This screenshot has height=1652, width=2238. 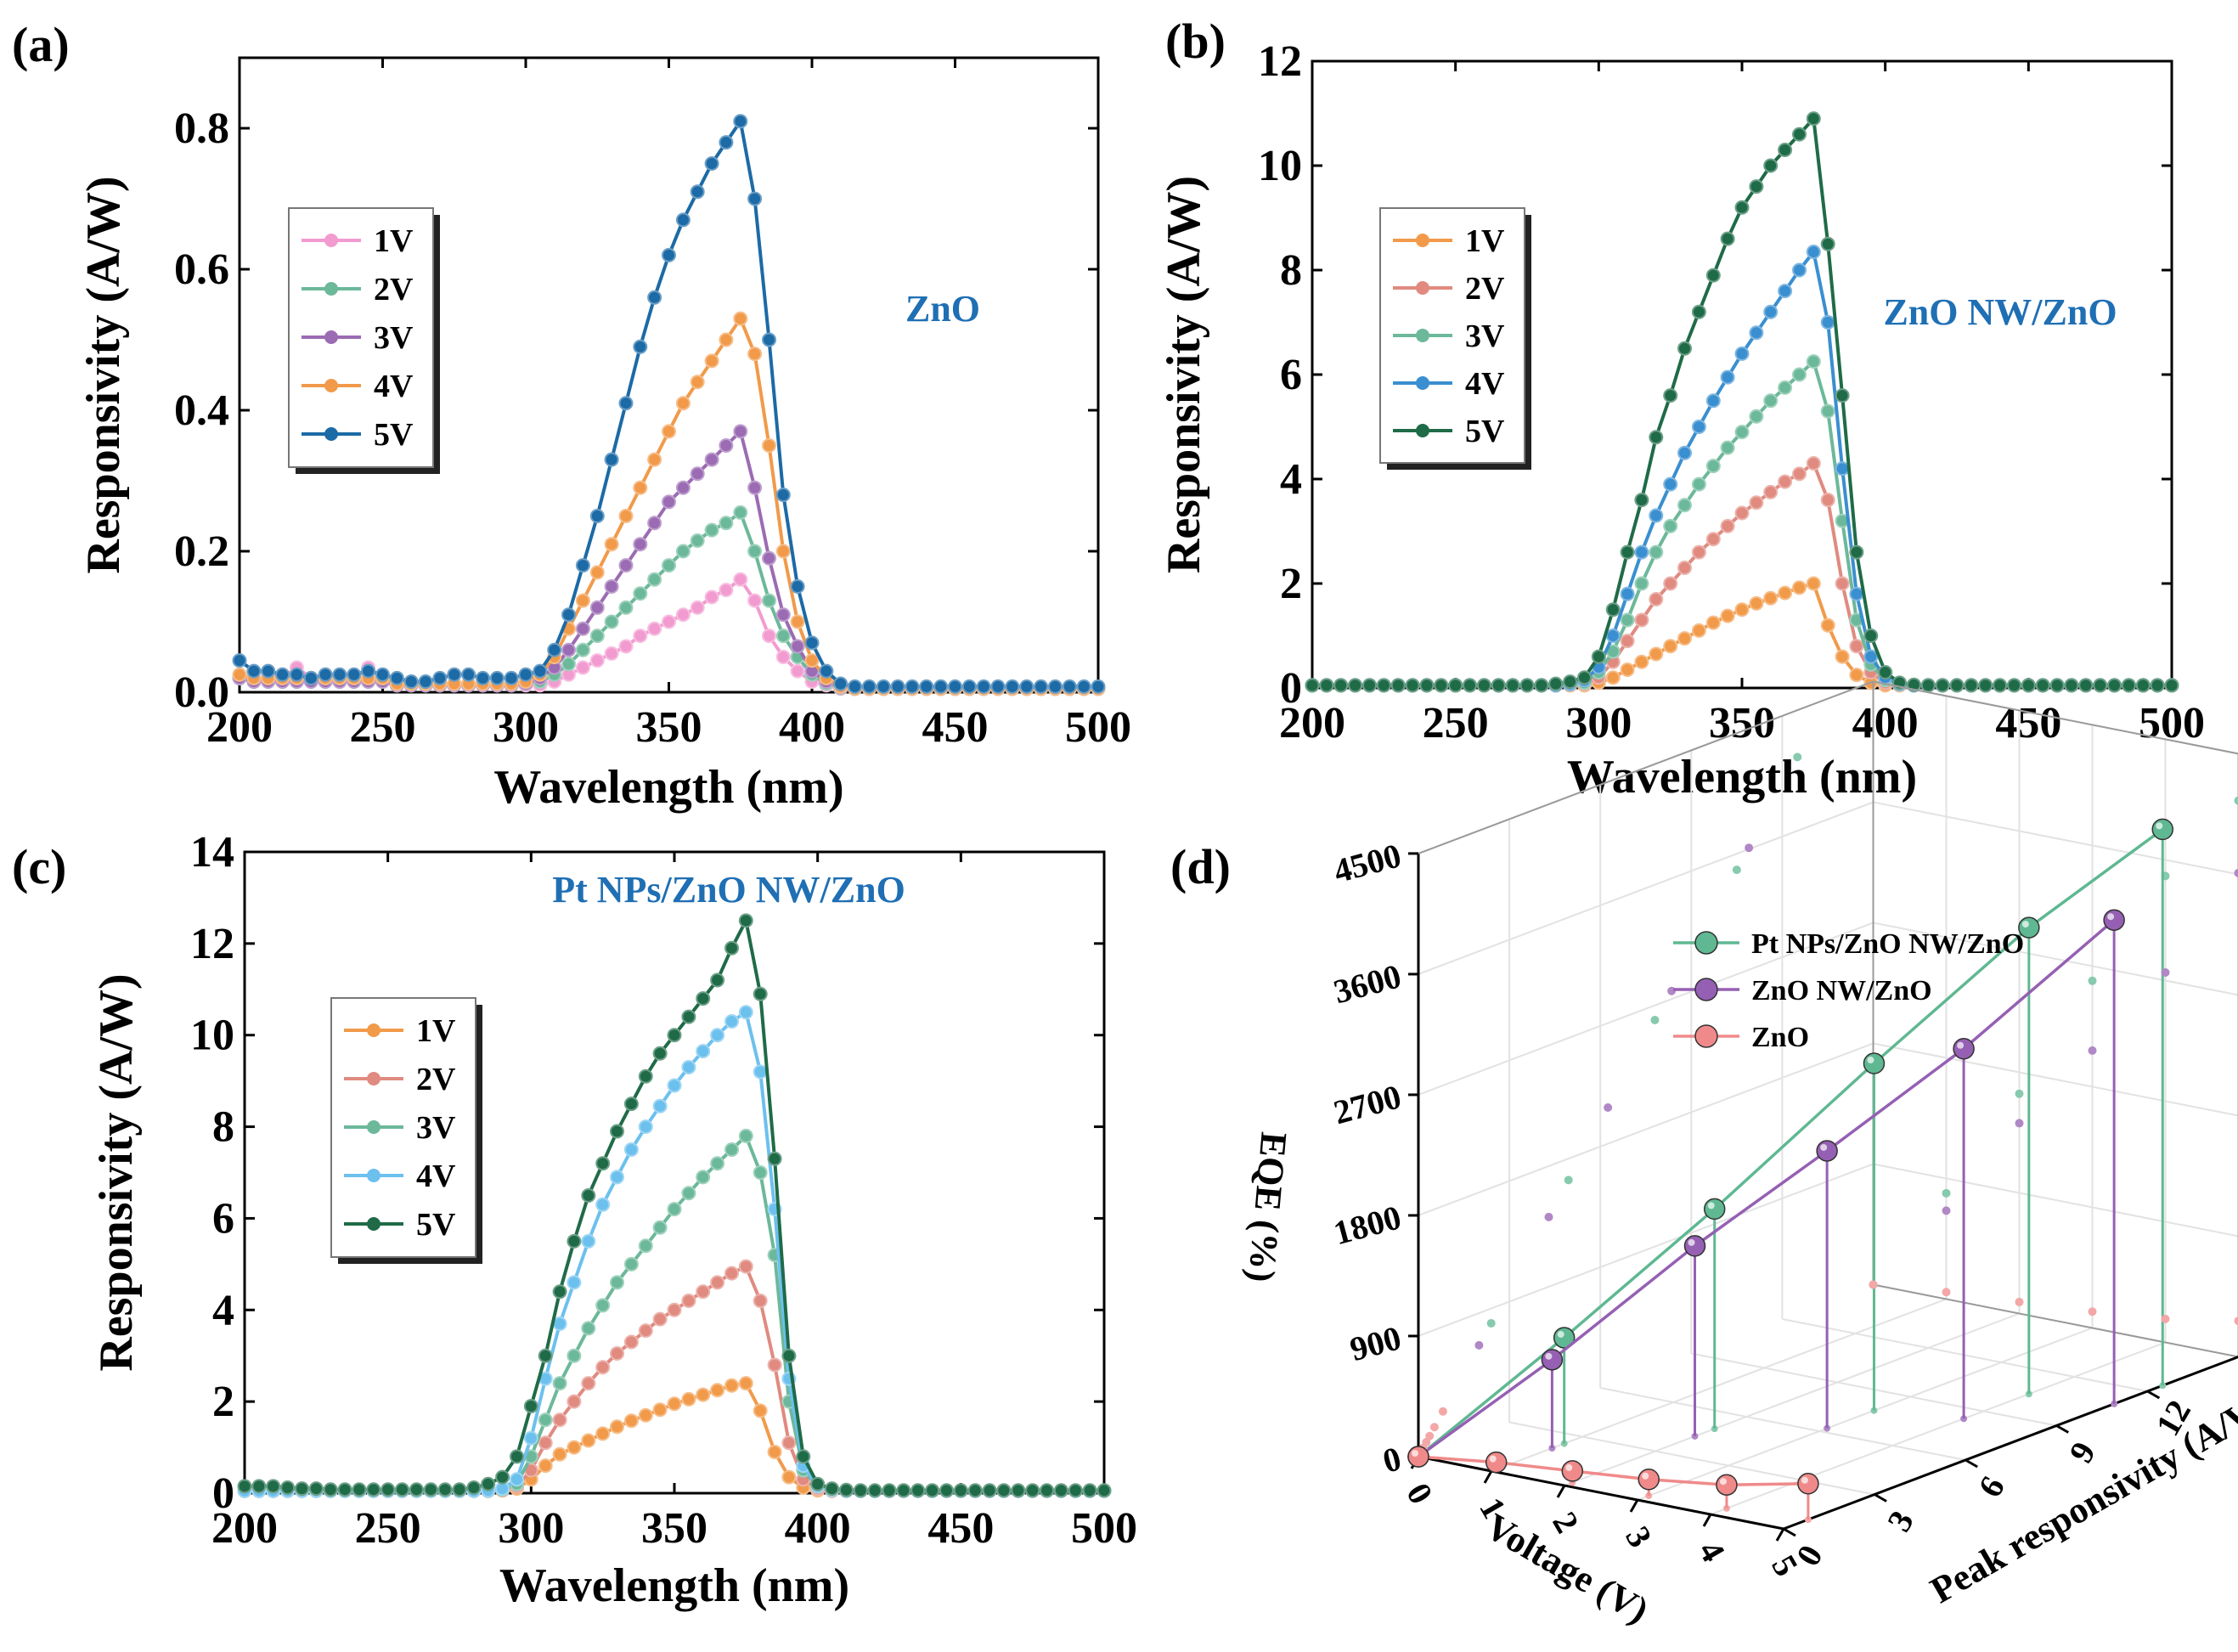 I want to click on back-wall-grid-line, so click(x=1646, y=888).